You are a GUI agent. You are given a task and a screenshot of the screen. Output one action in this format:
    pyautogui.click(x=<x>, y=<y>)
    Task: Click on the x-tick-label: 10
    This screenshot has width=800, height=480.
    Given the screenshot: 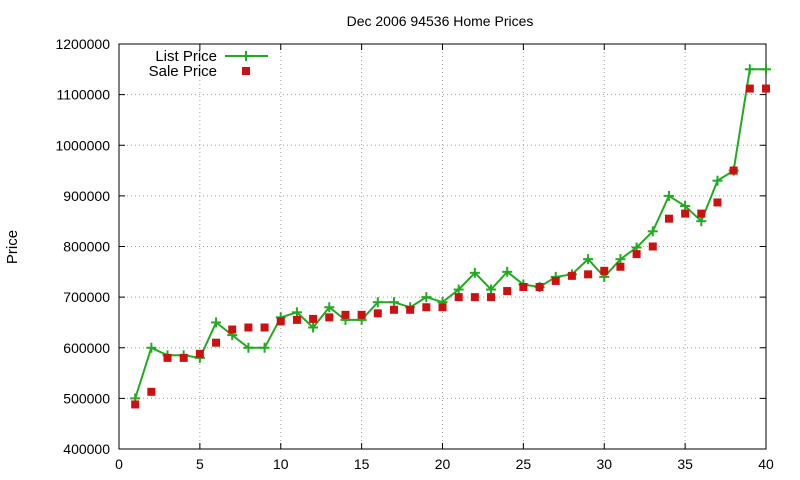 What is the action you would take?
    pyautogui.click(x=281, y=464)
    